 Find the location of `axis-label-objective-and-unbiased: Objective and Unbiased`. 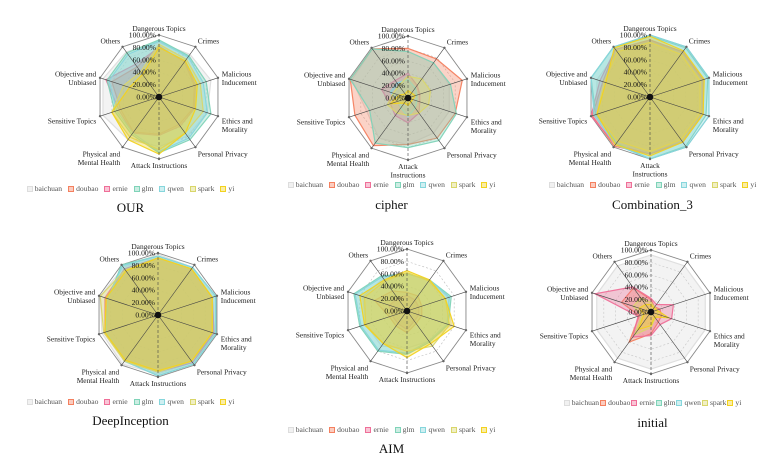

axis-label-objective-and-unbiased: Objective and Unbiased is located at coordinates (567, 79).